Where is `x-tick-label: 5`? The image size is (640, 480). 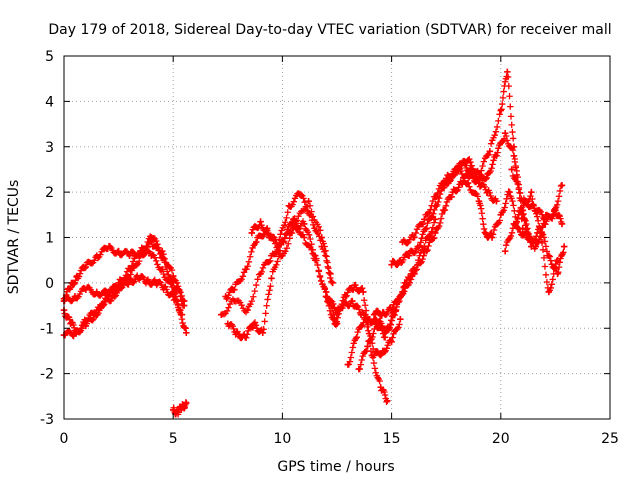 x-tick-label: 5 is located at coordinates (173, 439).